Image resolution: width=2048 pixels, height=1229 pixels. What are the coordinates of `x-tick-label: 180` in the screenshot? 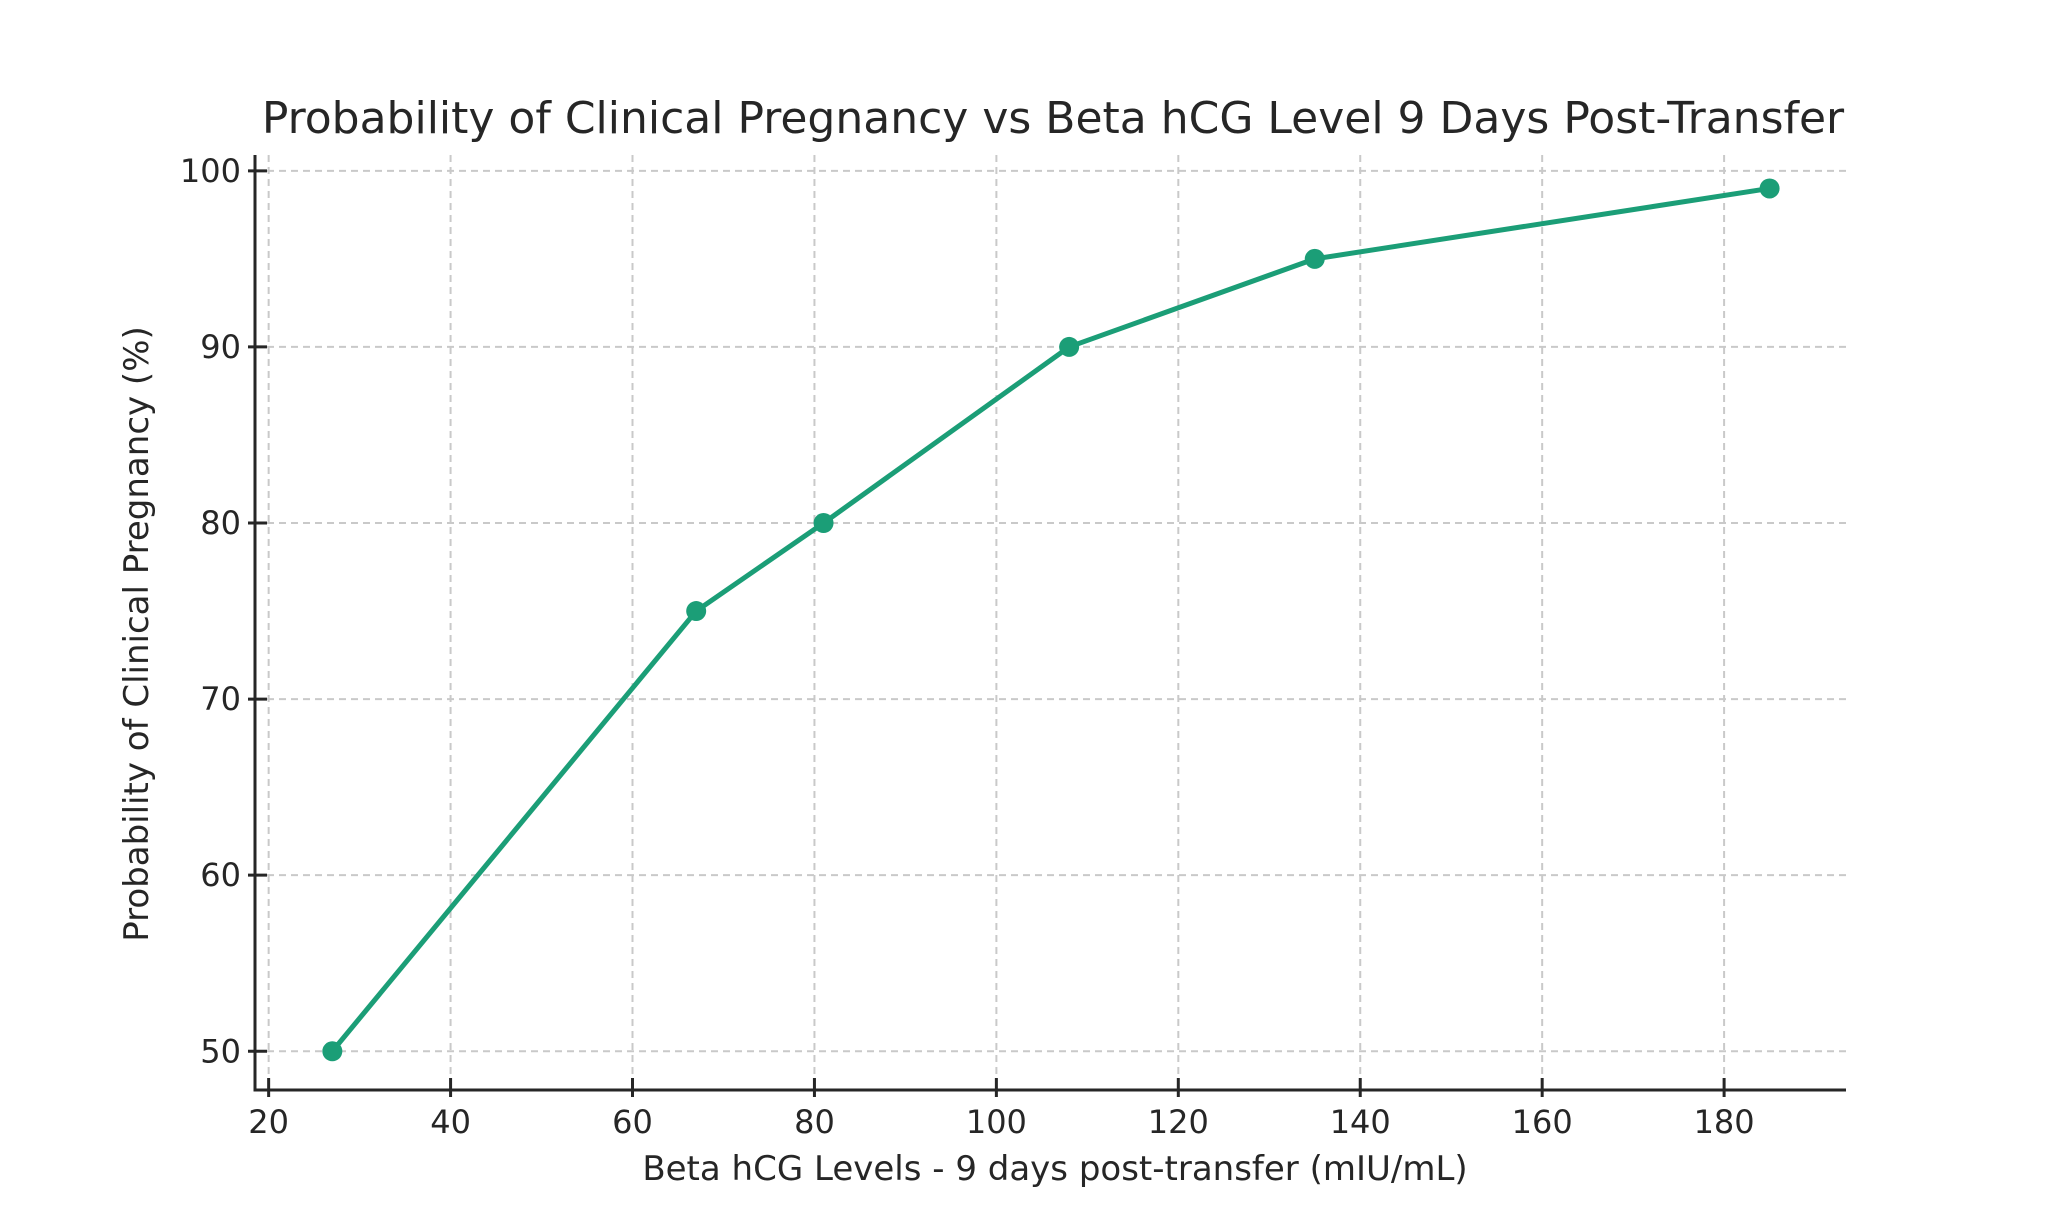 It's located at (1724, 1122).